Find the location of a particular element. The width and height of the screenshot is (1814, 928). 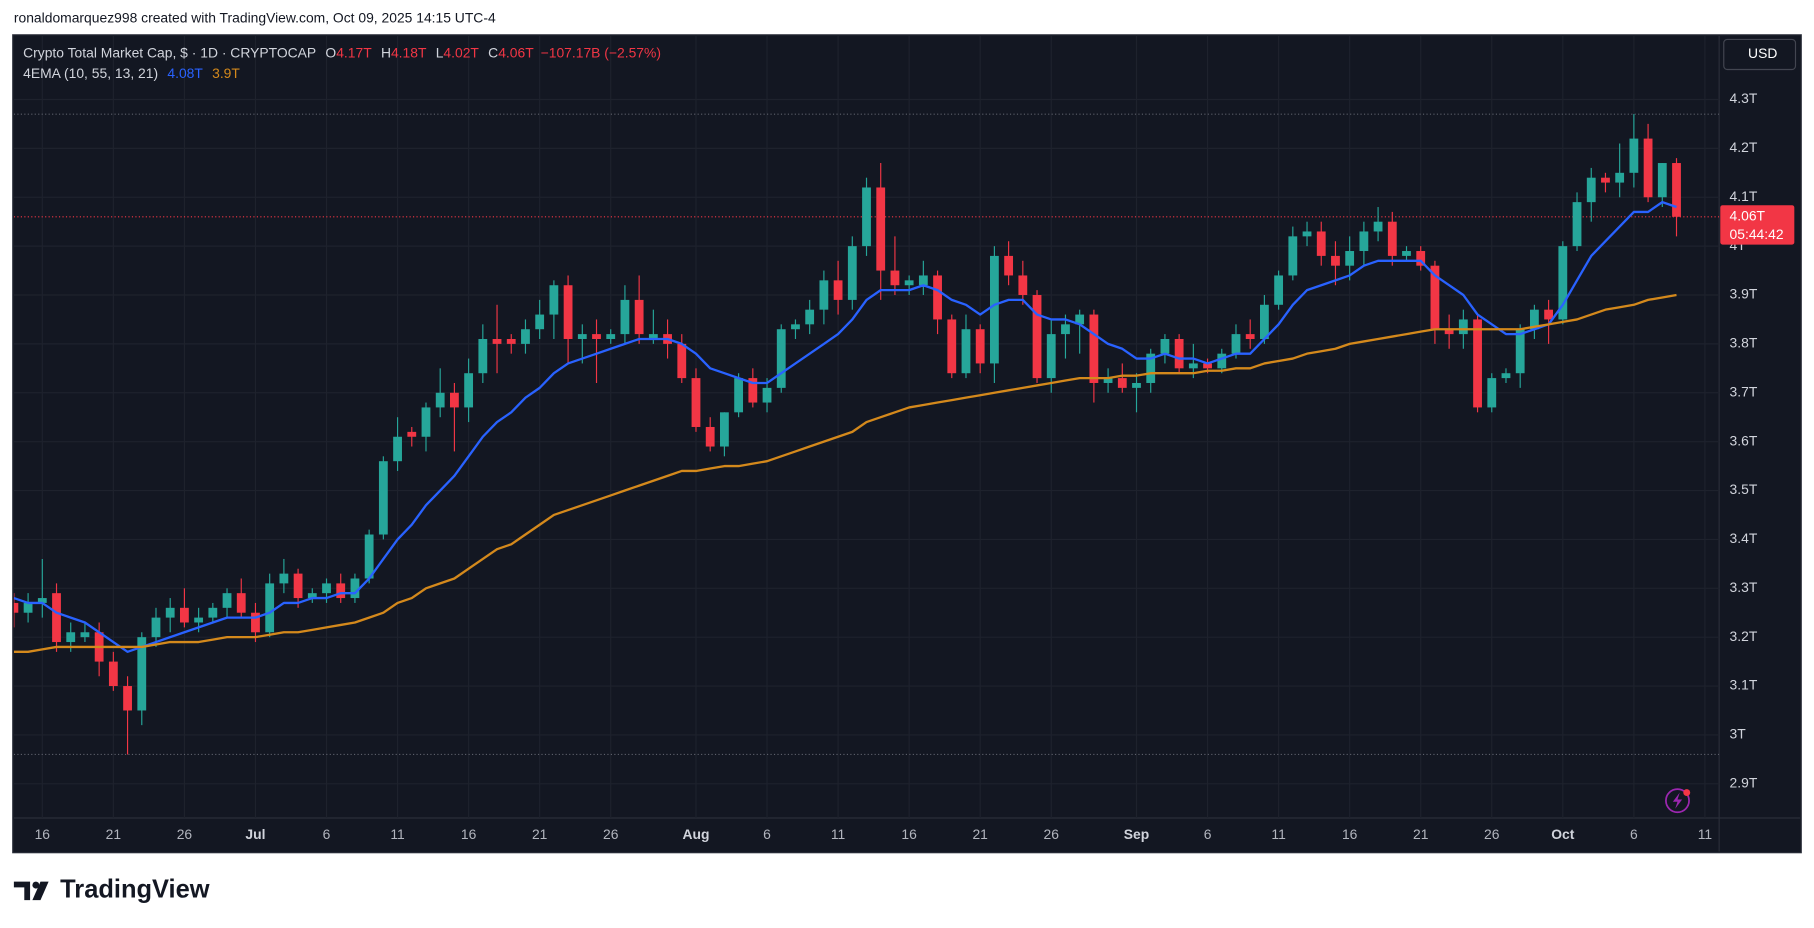

y-tick-label: 4.3T is located at coordinates (1744, 98).